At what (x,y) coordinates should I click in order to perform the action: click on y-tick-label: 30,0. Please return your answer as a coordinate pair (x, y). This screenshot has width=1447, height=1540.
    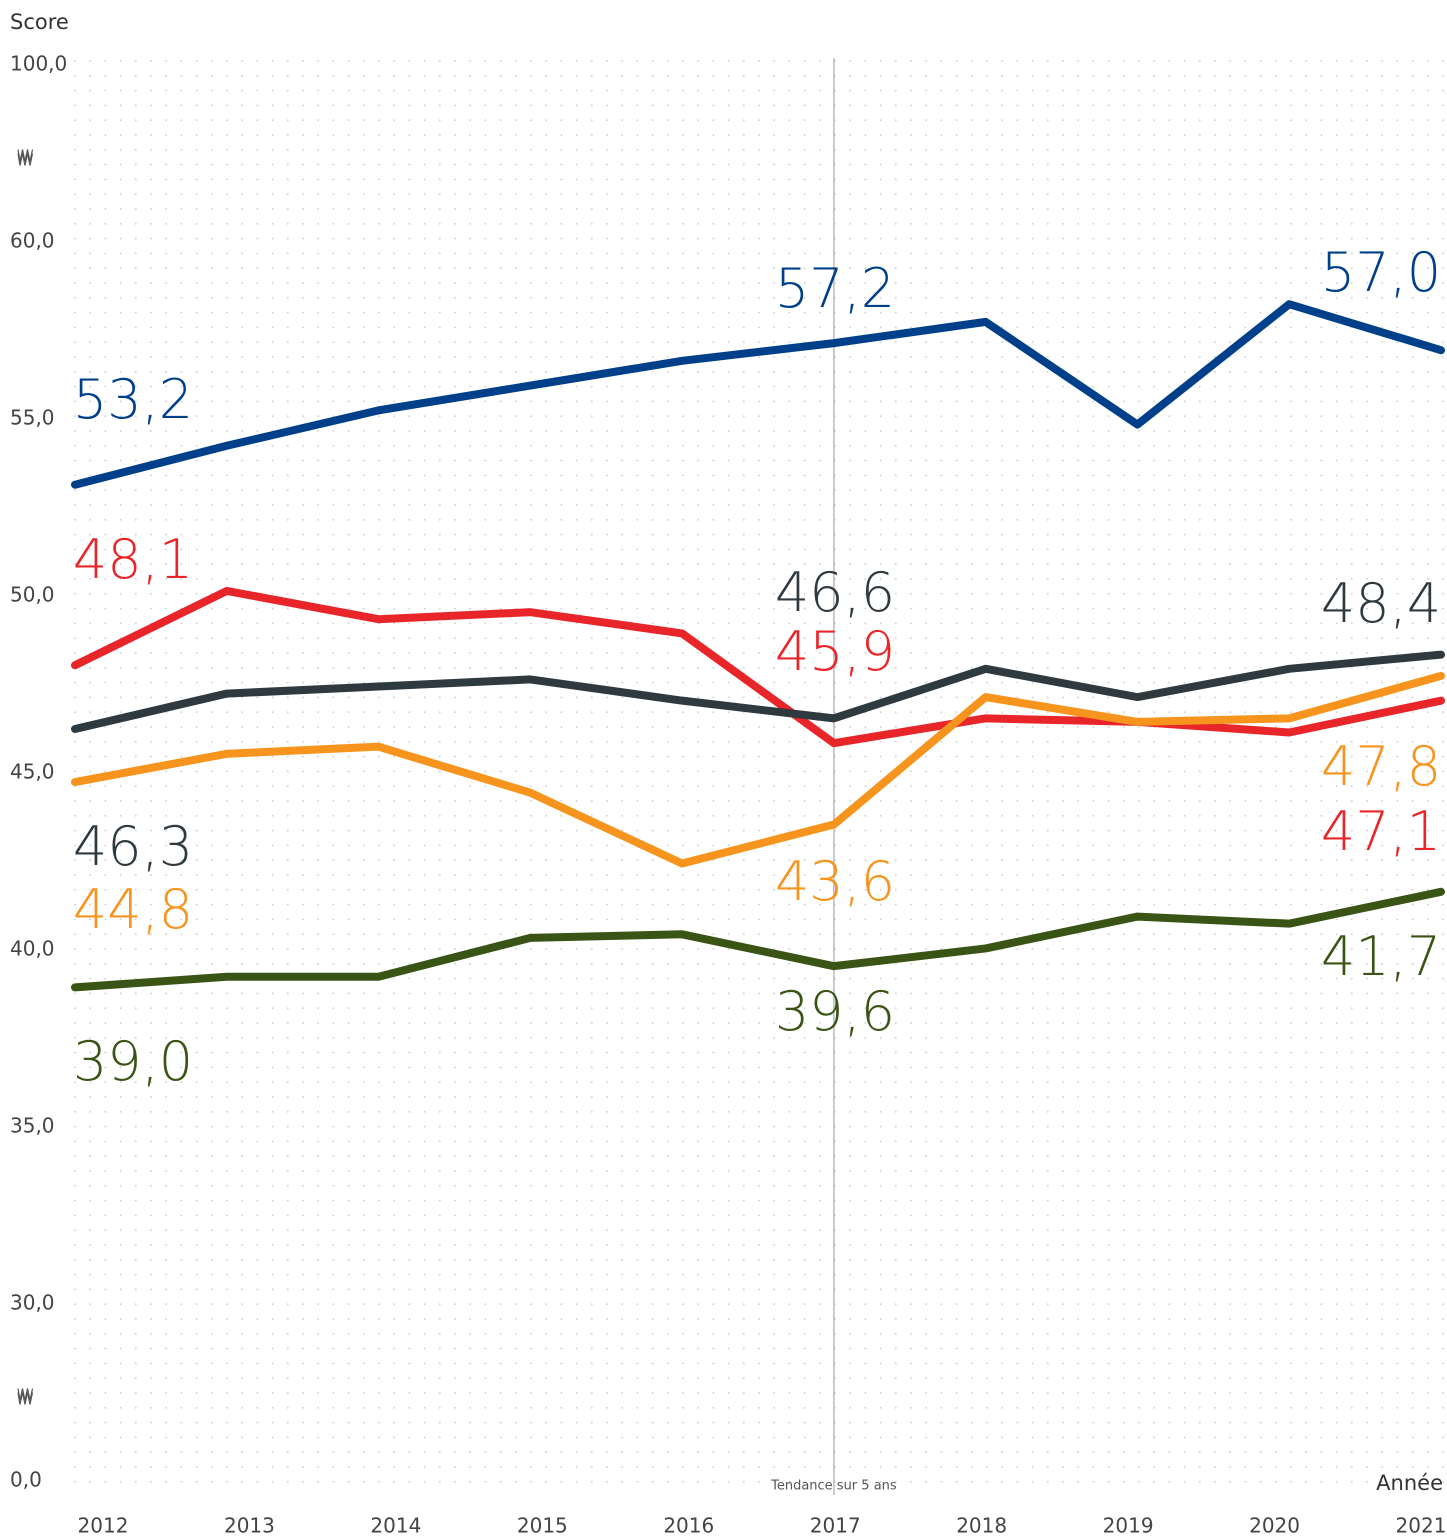
    Looking at the image, I should click on (32, 1303).